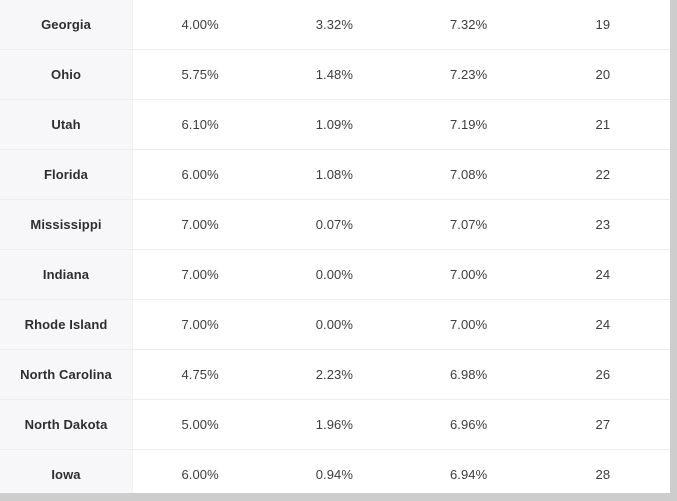  I want to click on table-row: North Carolina 4.75% 2.23% 6.98% 26, so click(335, 375).